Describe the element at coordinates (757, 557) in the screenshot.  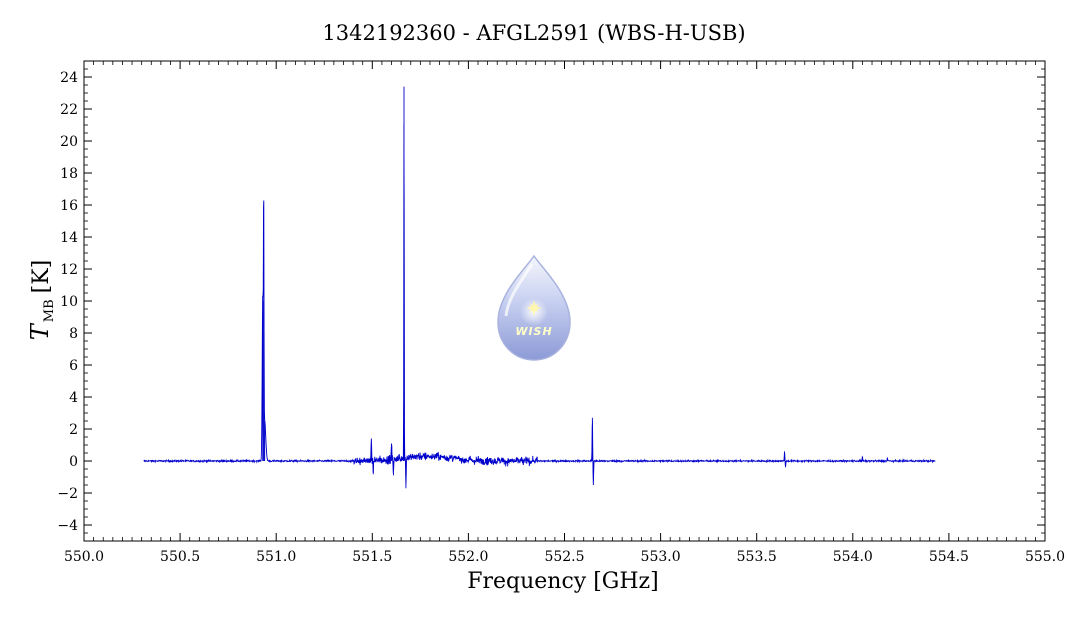
I see `x-tick-label: 553.5` at that location.